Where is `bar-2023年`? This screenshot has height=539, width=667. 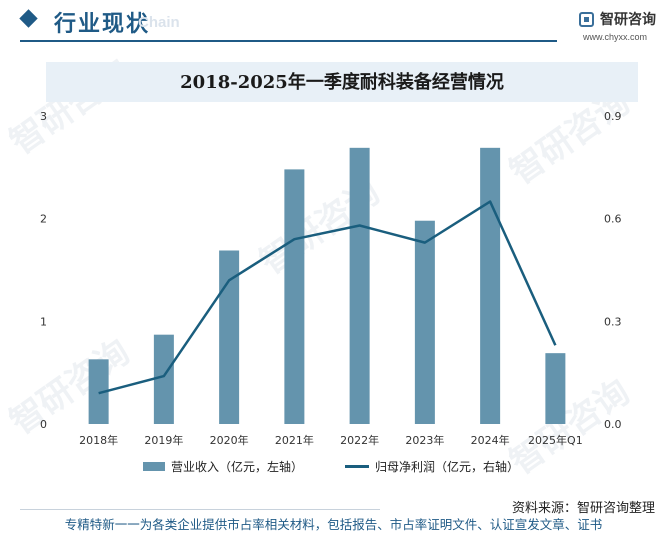 bar-2023年 is located at coordinates (424, 322).